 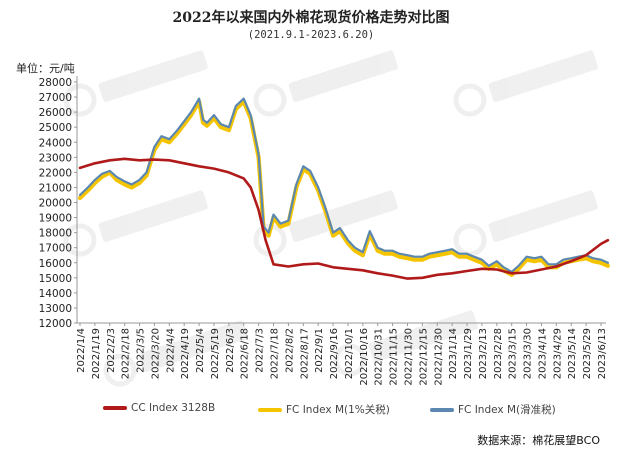 I want to click on x-tick-label: 2022/5/19, so click(x=215, y=353).